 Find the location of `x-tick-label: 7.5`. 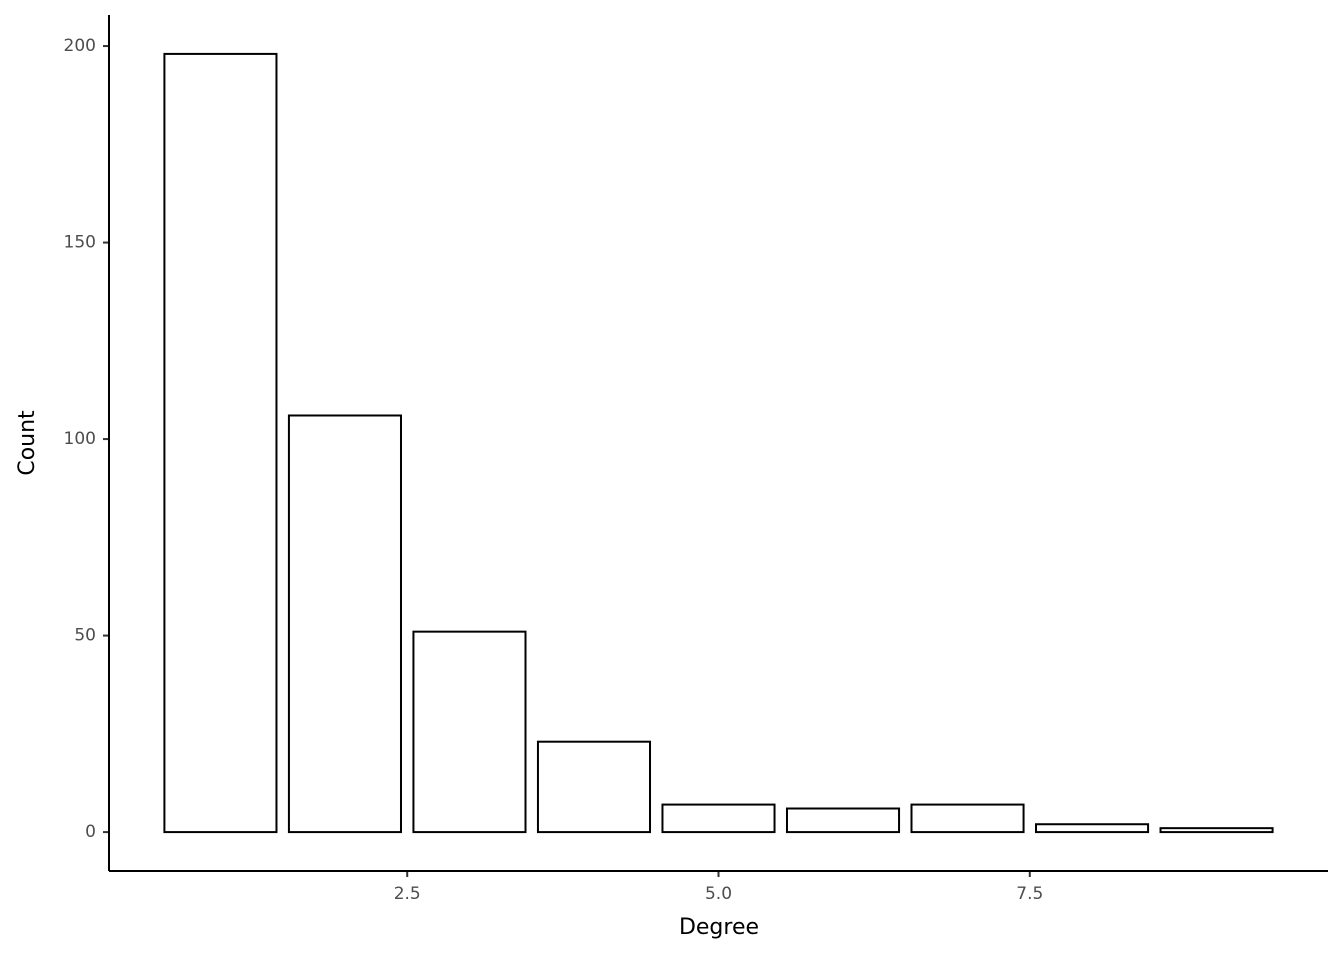

x-tick-label: 7.5 is located at coordinates (1029, 894).